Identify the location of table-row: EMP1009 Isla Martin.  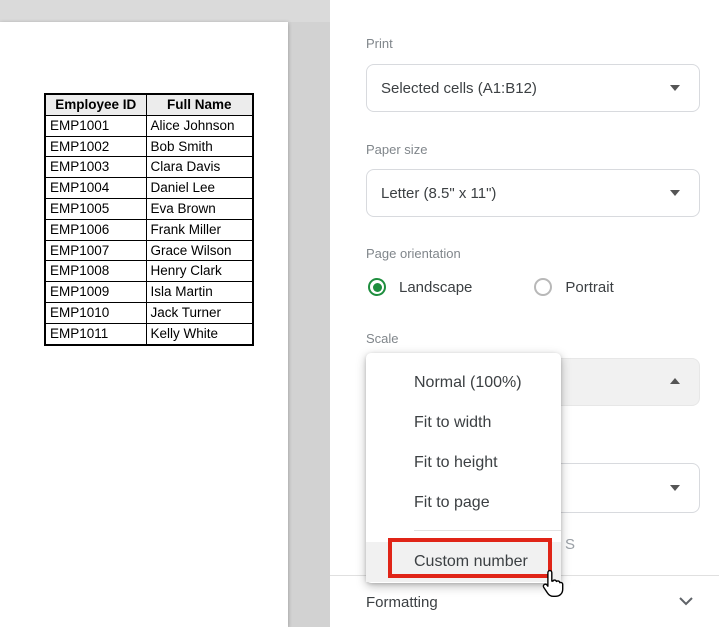
(149, 292).